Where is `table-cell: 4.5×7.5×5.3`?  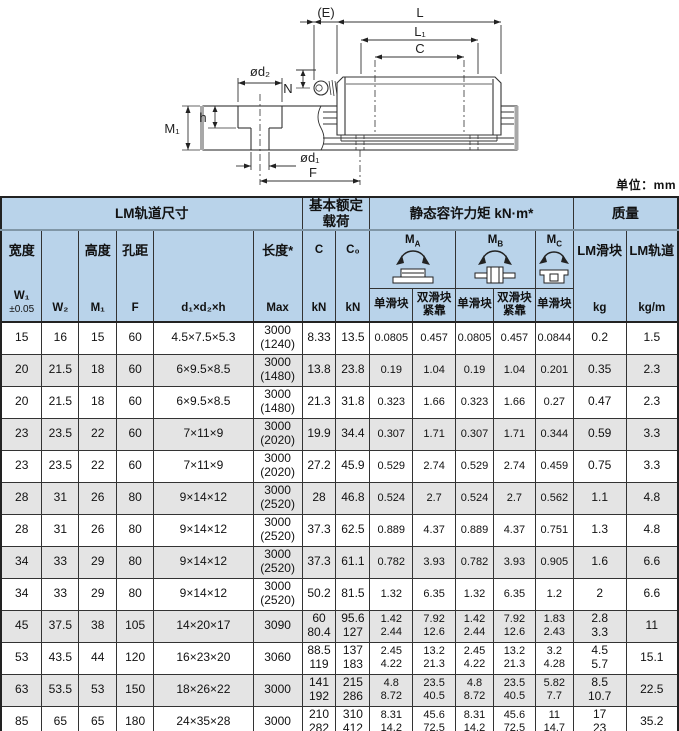 table-cell: 4.5×7.5×5.3 is located at coordinates (203, 338).